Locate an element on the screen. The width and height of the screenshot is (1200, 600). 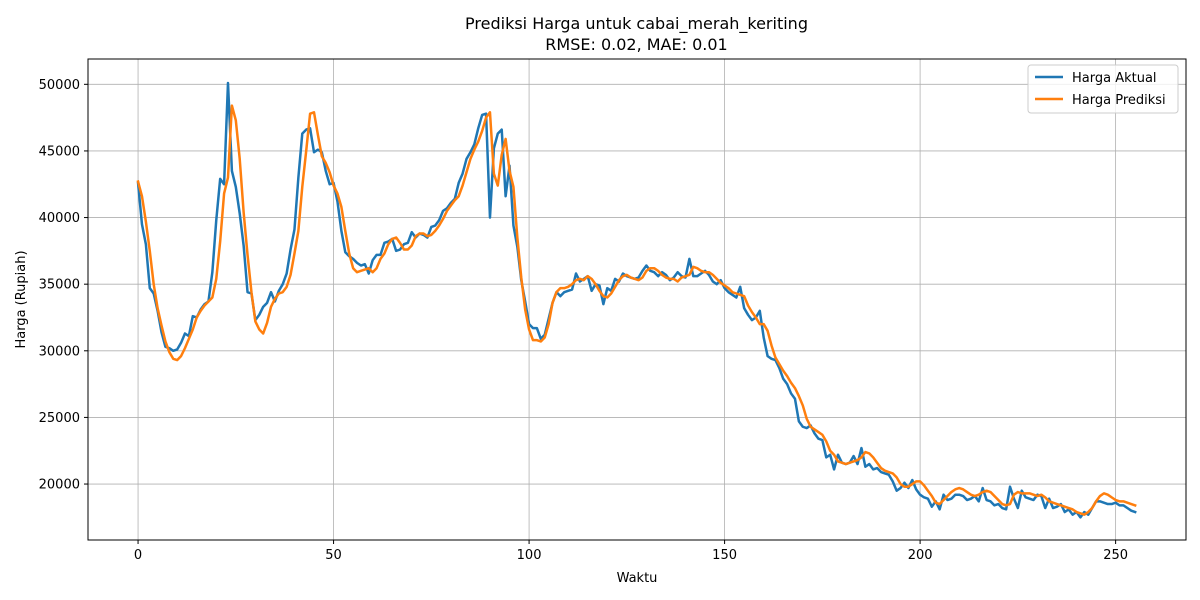
x-tick-label: 200 is located at coordinates (920, 555).